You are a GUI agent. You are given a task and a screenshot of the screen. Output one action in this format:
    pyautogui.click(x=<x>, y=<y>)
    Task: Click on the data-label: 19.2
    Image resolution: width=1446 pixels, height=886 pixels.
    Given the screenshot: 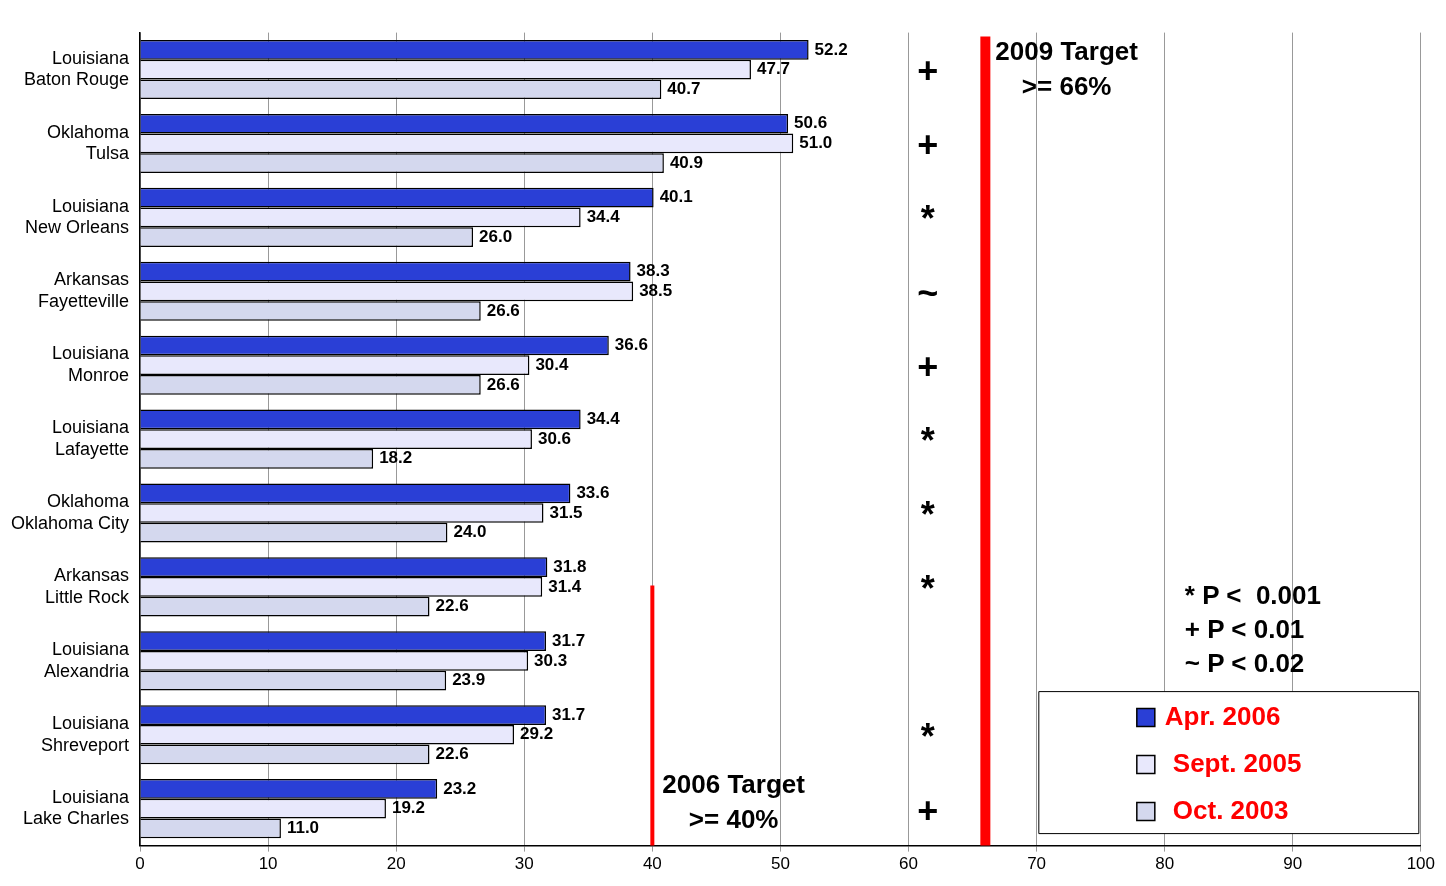 What is the action you would take?
    pyautogui.click(x=408, y=808)
    